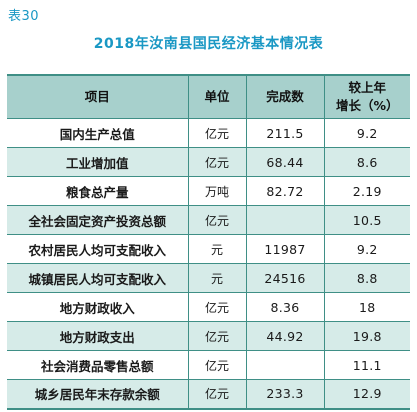  I want to click on cell-item: 地方财政支出, so click(98, 336).